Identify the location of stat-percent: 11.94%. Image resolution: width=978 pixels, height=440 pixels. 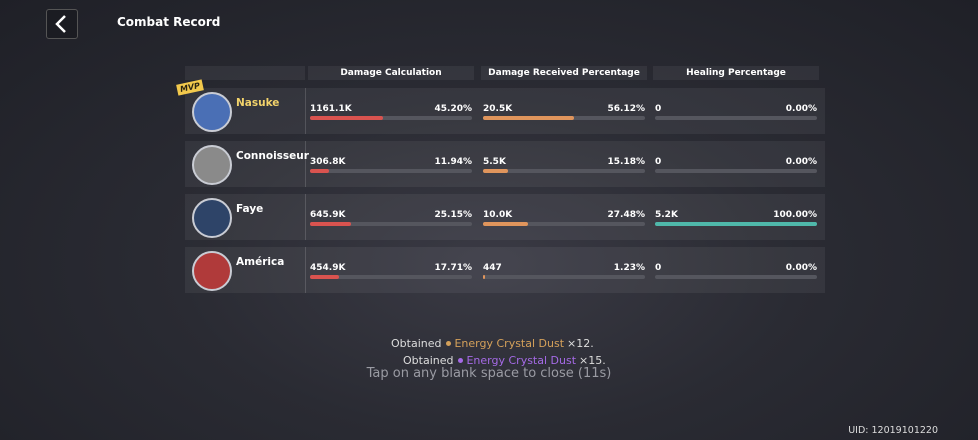
(453, 162).